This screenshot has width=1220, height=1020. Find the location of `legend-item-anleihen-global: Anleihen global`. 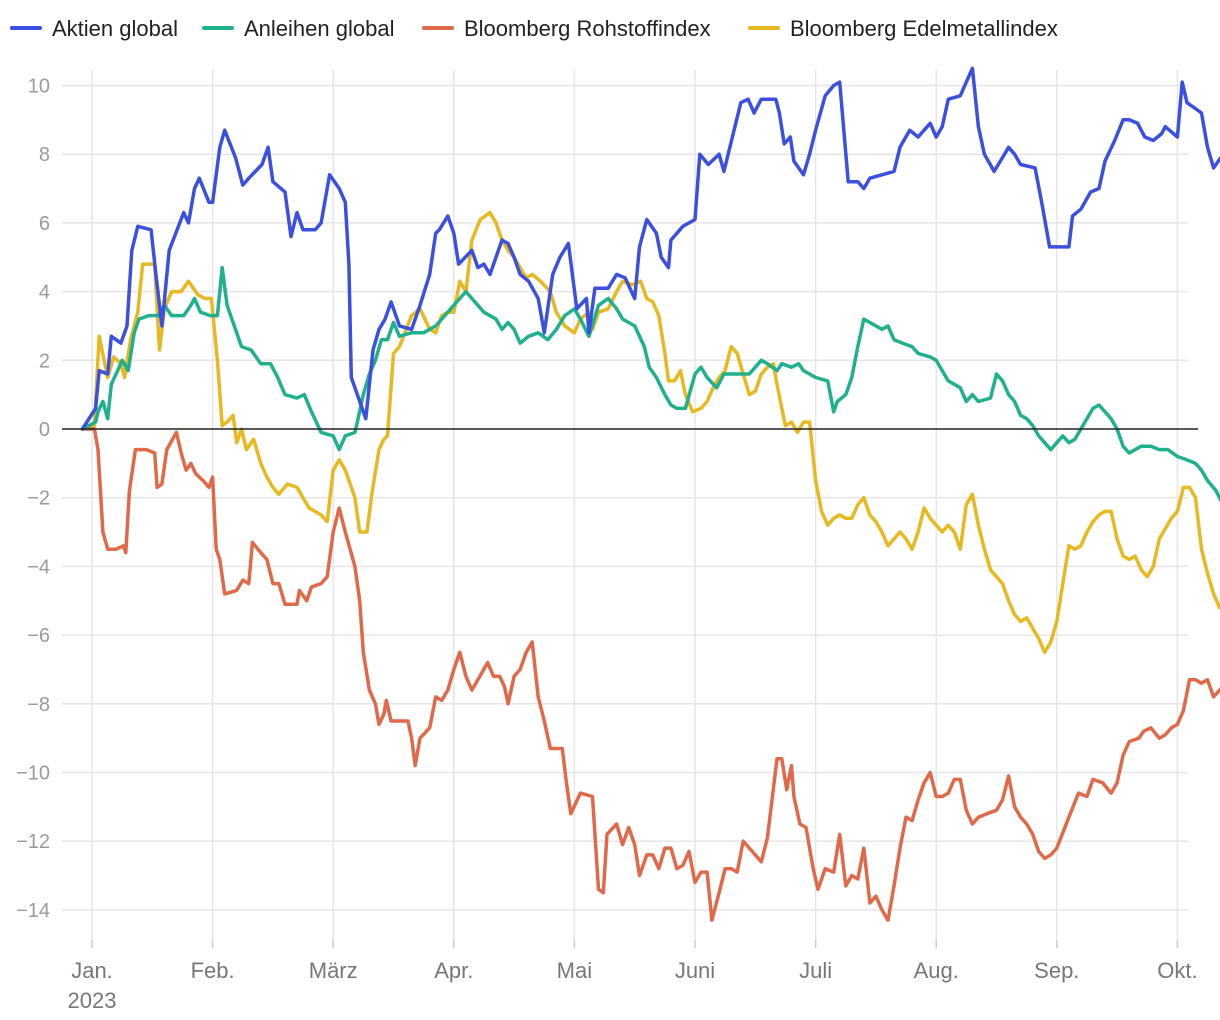

legend-item-anleihen-global: Anleihen global is located at coordinates (298, 28).